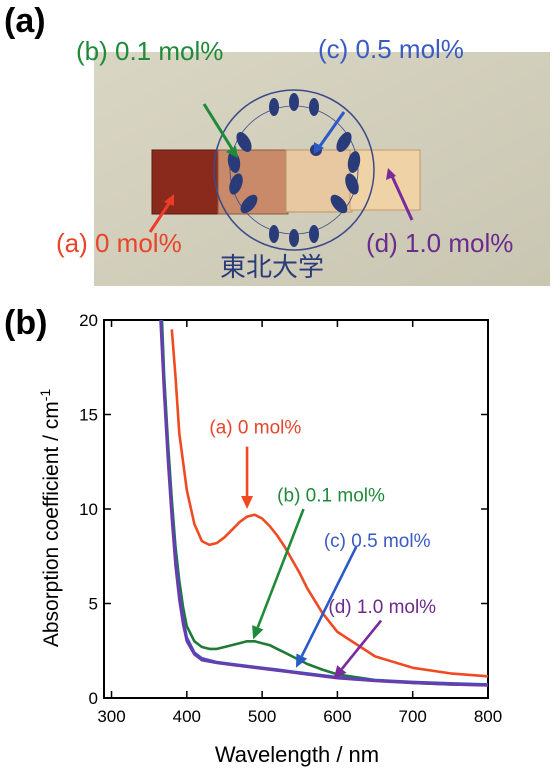 This screenshot has width=560, height=770. What do you see at coordinates (50, 518) in the screenshot?
I see `y-axis-label: Absorption coefficient / cm-1` at bounding box center [50, 518].